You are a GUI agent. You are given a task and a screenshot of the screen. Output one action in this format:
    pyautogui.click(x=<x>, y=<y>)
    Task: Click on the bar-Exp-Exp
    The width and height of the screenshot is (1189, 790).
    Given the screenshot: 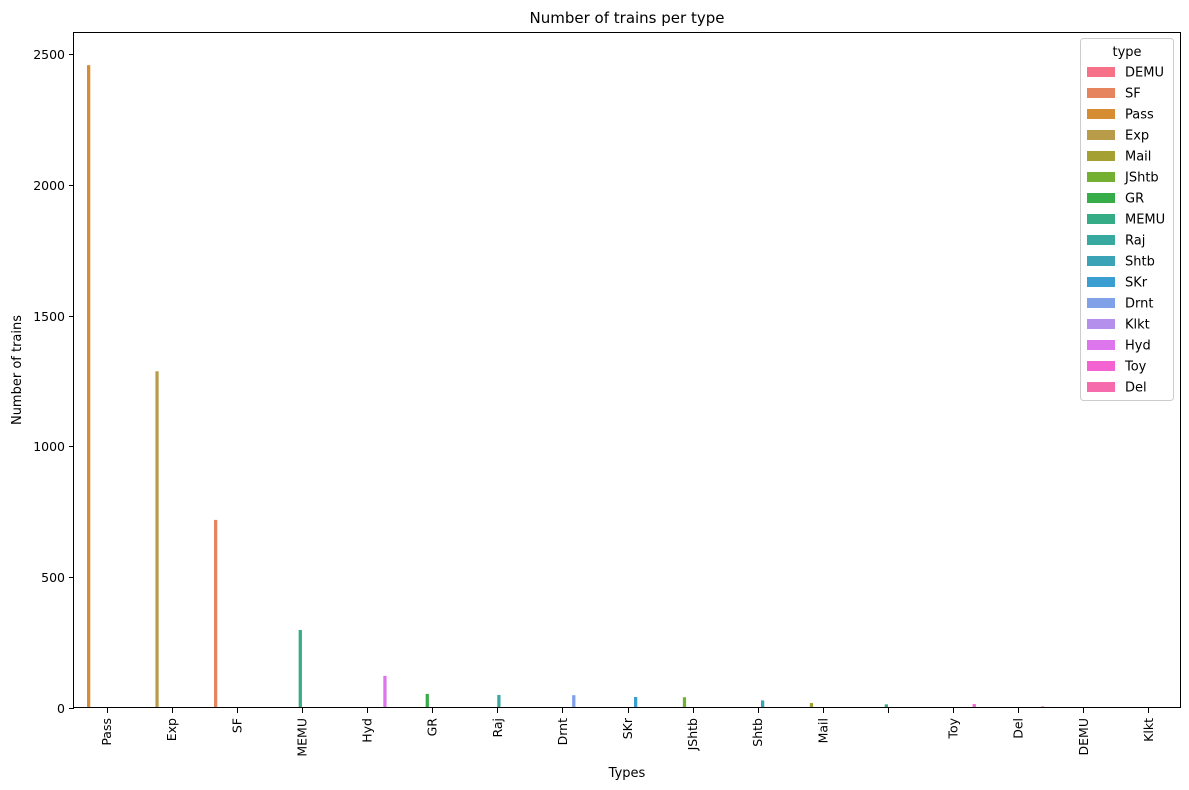 What is the action you would take?
    pyautogui.click(x=157, y=539)
    